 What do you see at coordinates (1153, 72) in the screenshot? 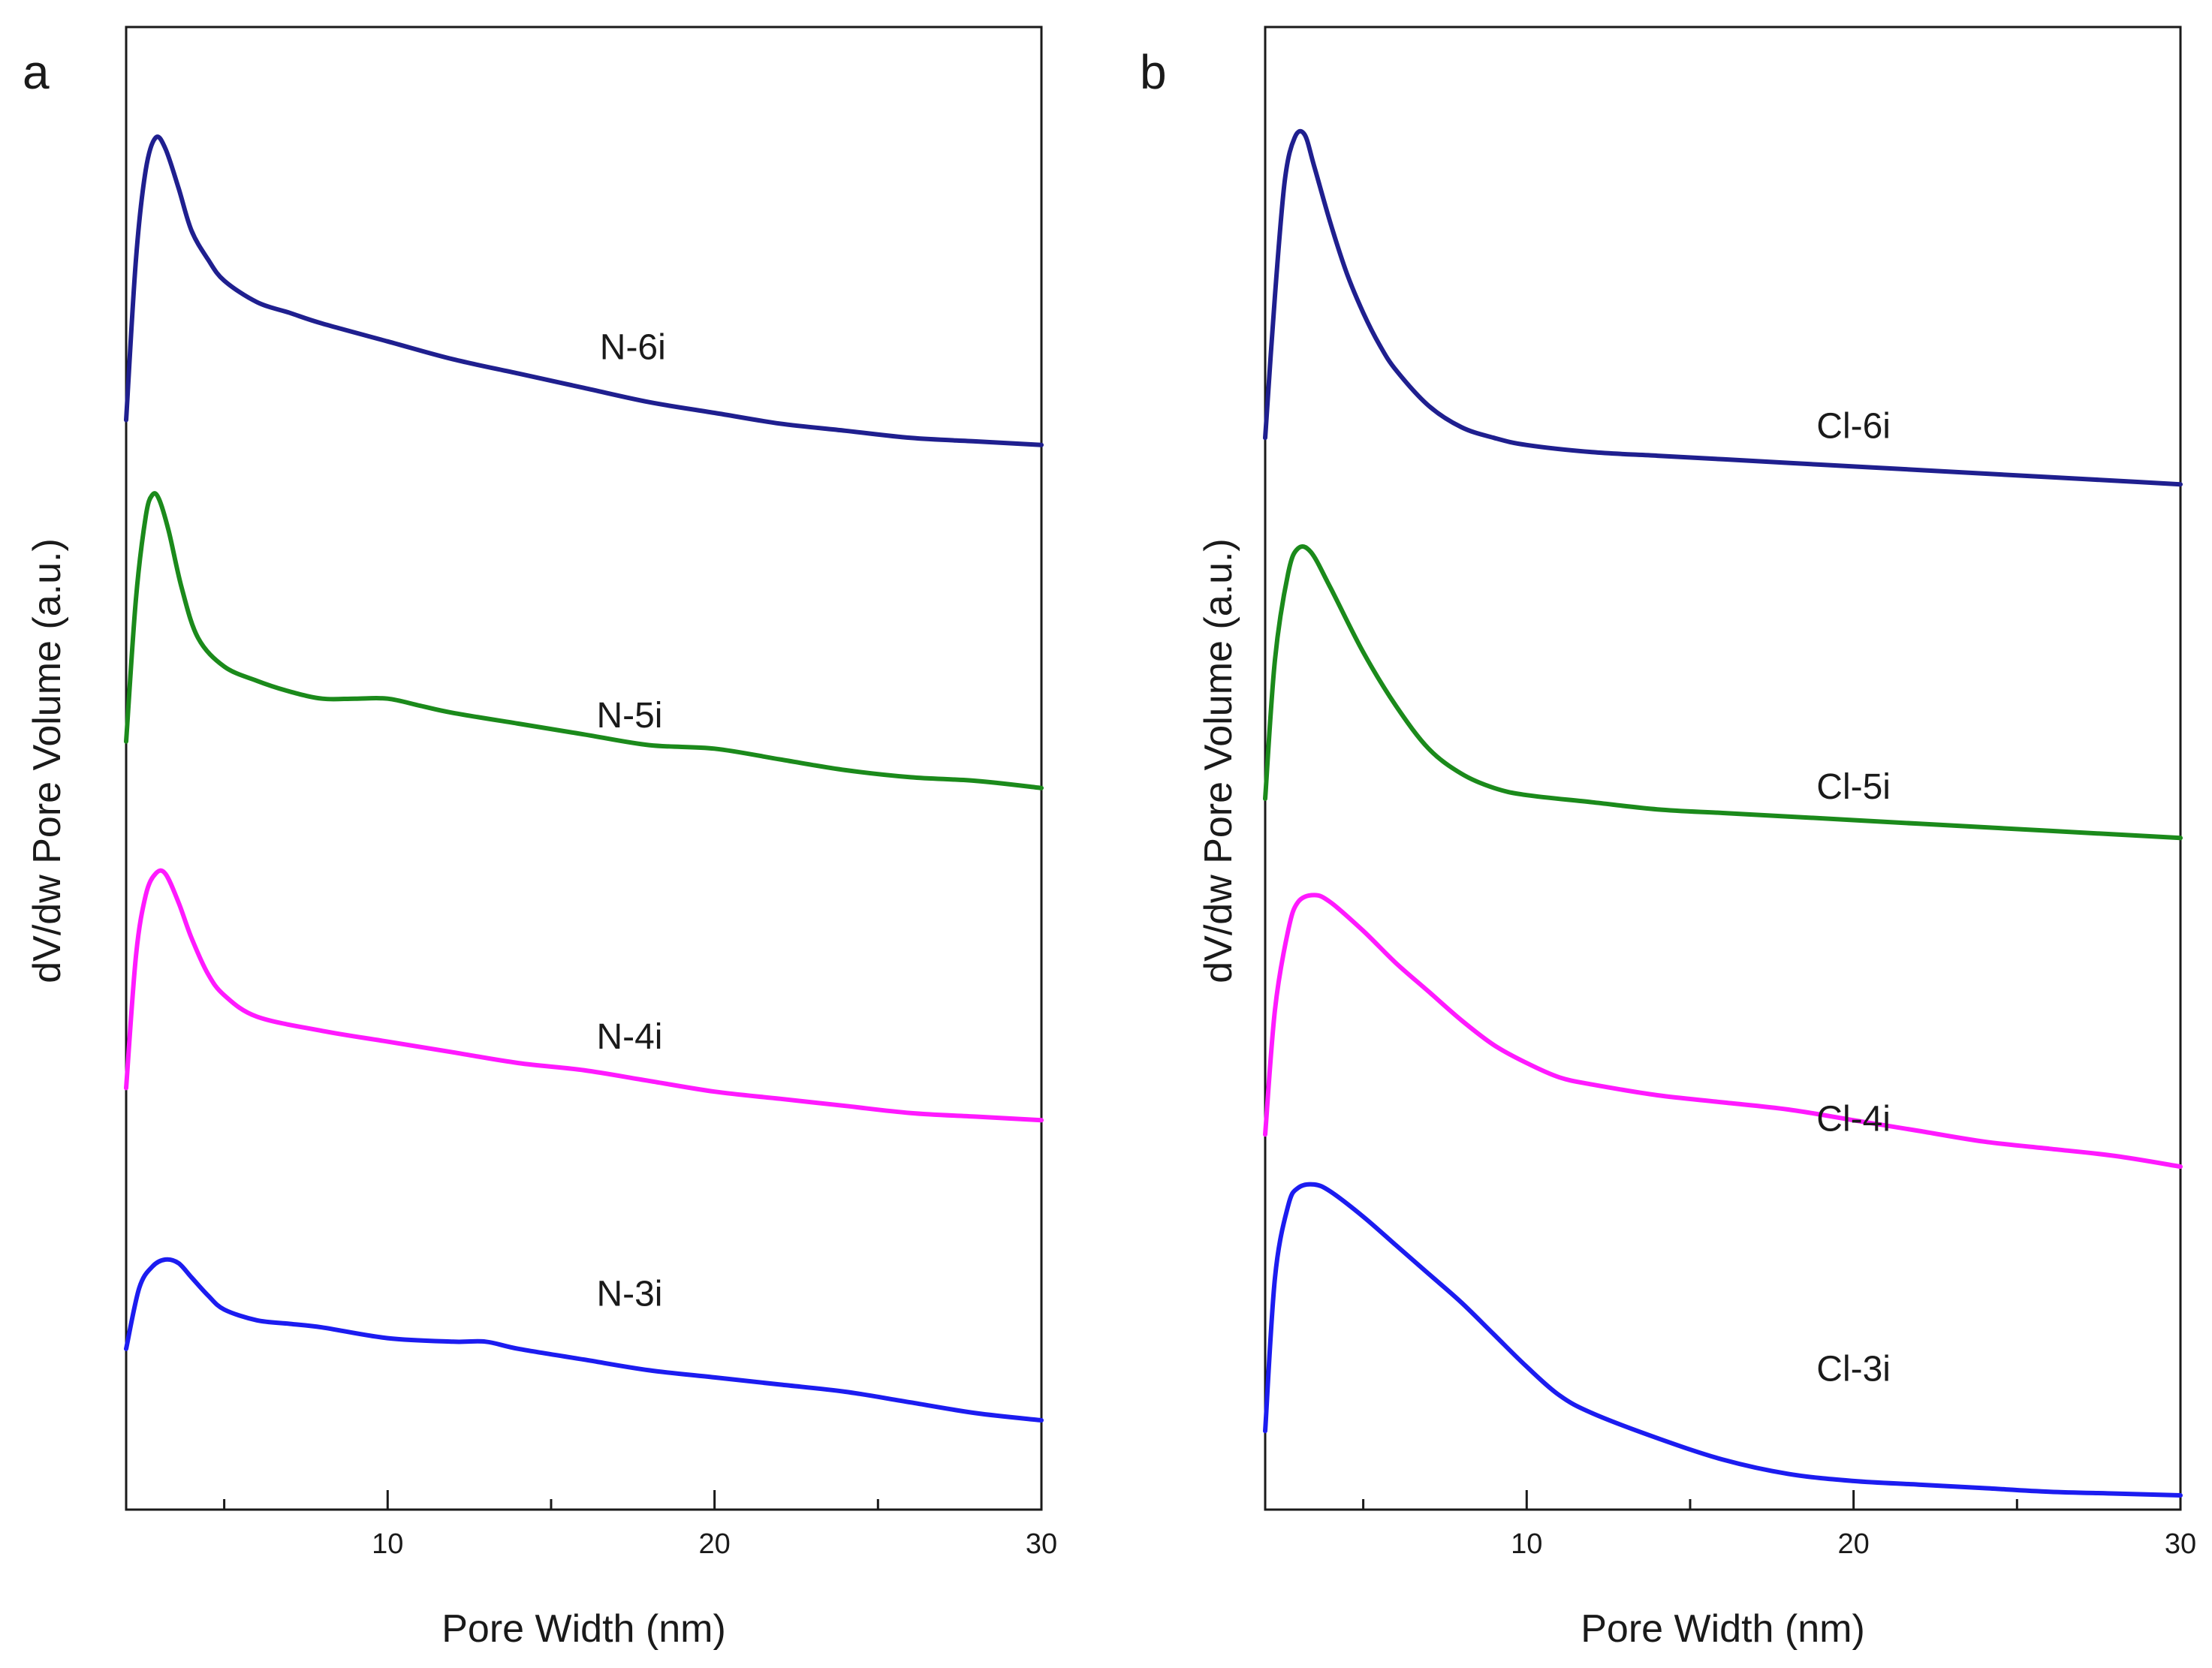
I see `panel-letter: b` at bounding box center [1153, 72].